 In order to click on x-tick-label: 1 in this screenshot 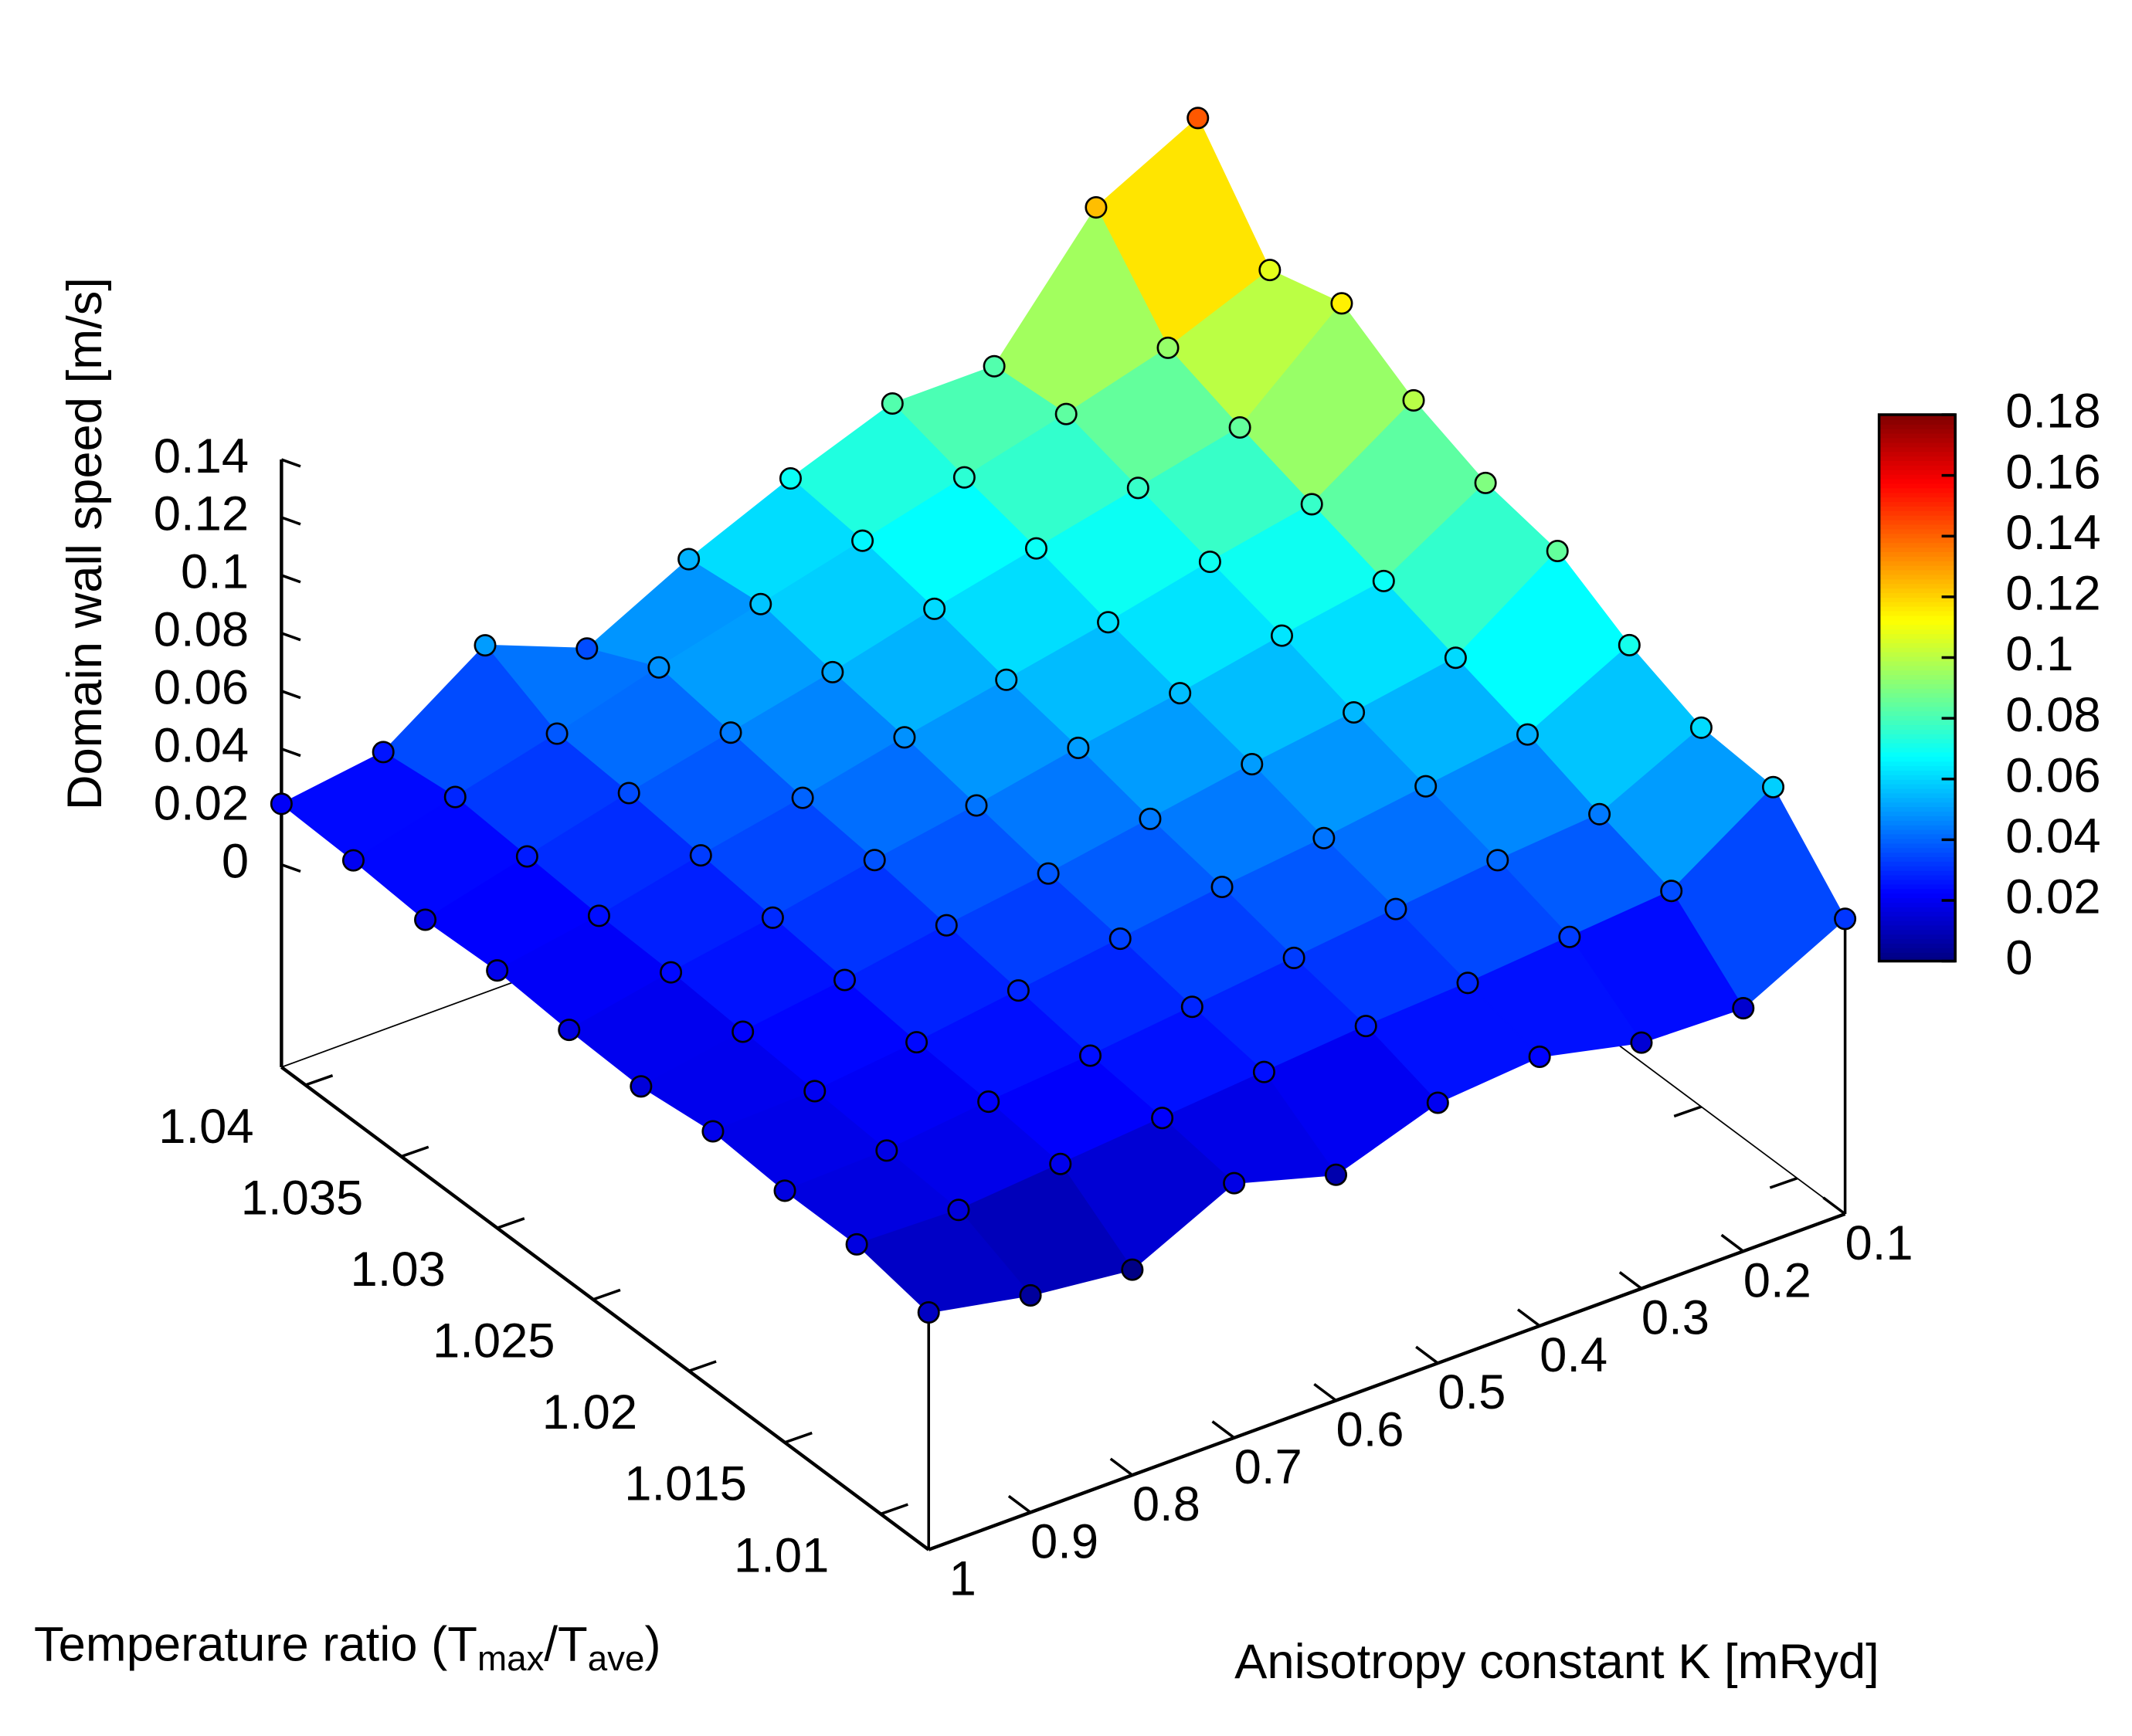, I will do `click(963, 1579)`.